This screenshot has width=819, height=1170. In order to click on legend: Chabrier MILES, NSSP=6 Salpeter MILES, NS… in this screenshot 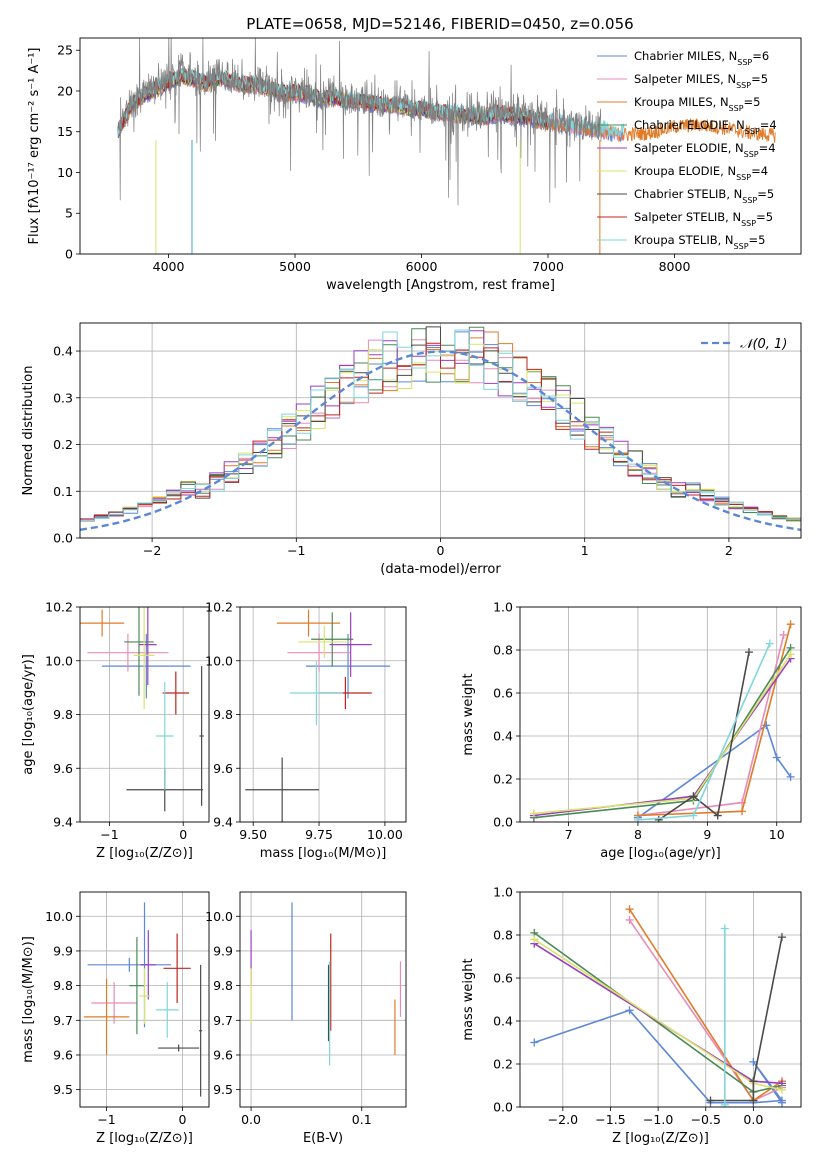, I will do `click(687, 150)`.